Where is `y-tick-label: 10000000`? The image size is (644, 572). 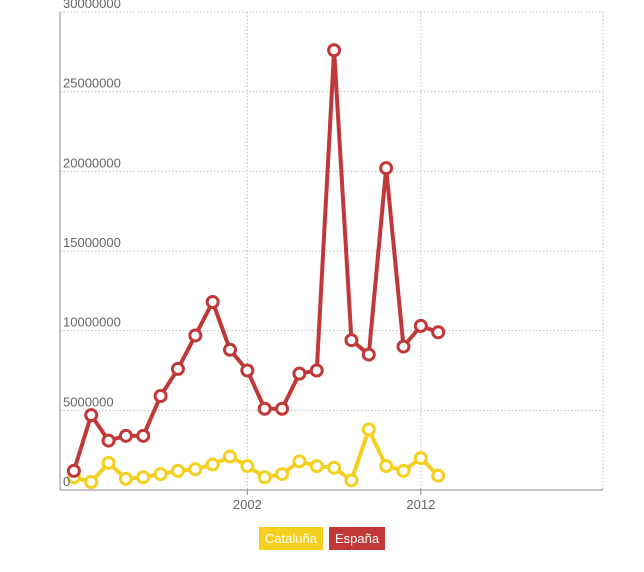
y-tick-label: 10000000 is located at coordinates (92, 322).